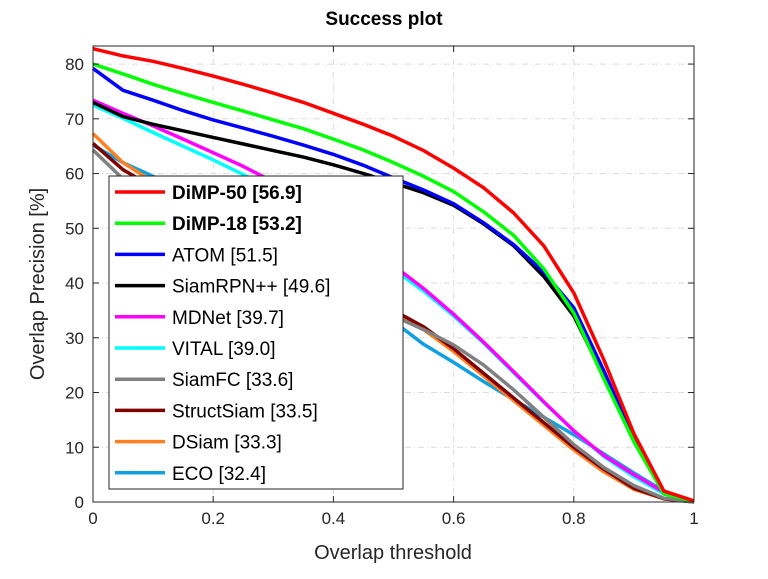 This screenshot has height=579, width=768. What do you see at coordinates (574, 518) in the screenshot?
I see `x-tick-label: 0.8` at bounding box center [574, 518].